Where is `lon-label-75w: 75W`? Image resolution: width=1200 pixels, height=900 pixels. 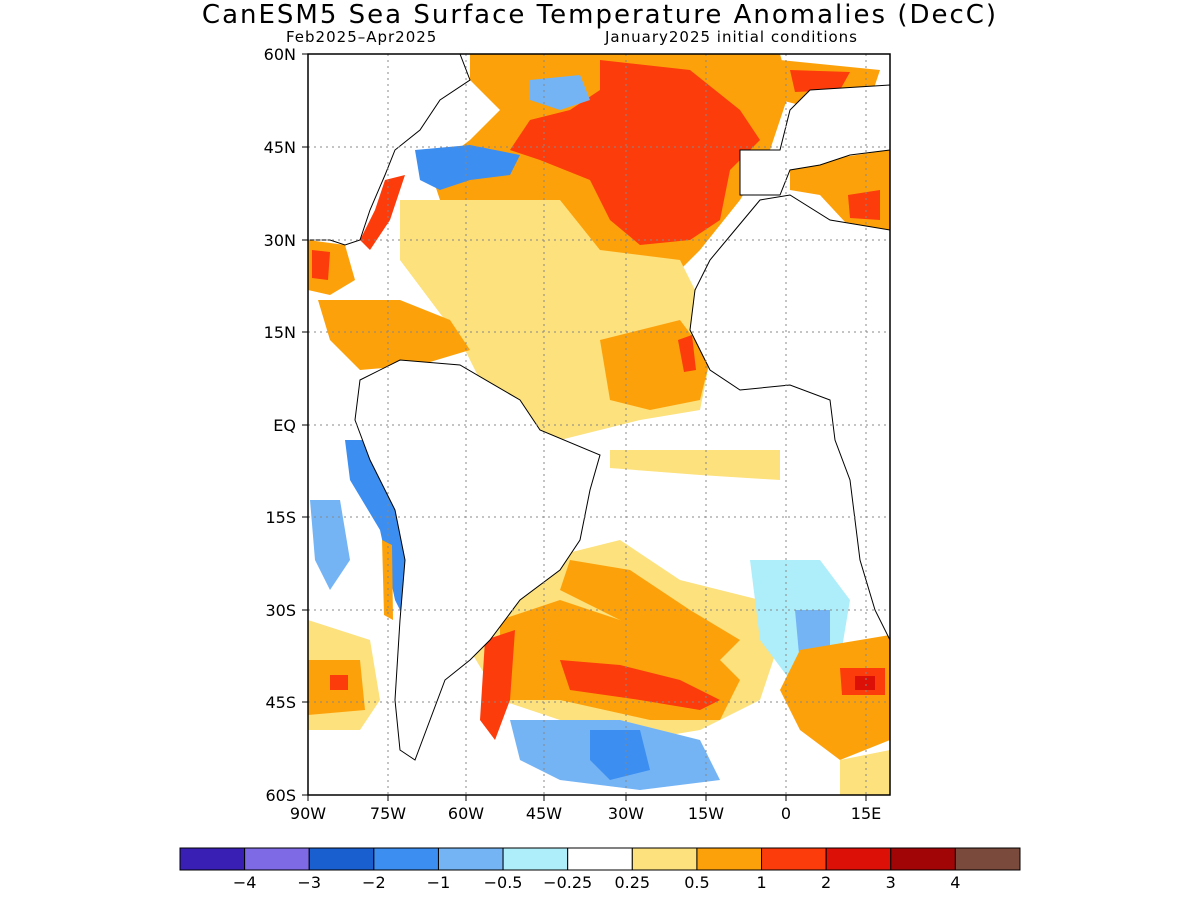
lon-label-75w: 75W is located at coordinates (388, 813).